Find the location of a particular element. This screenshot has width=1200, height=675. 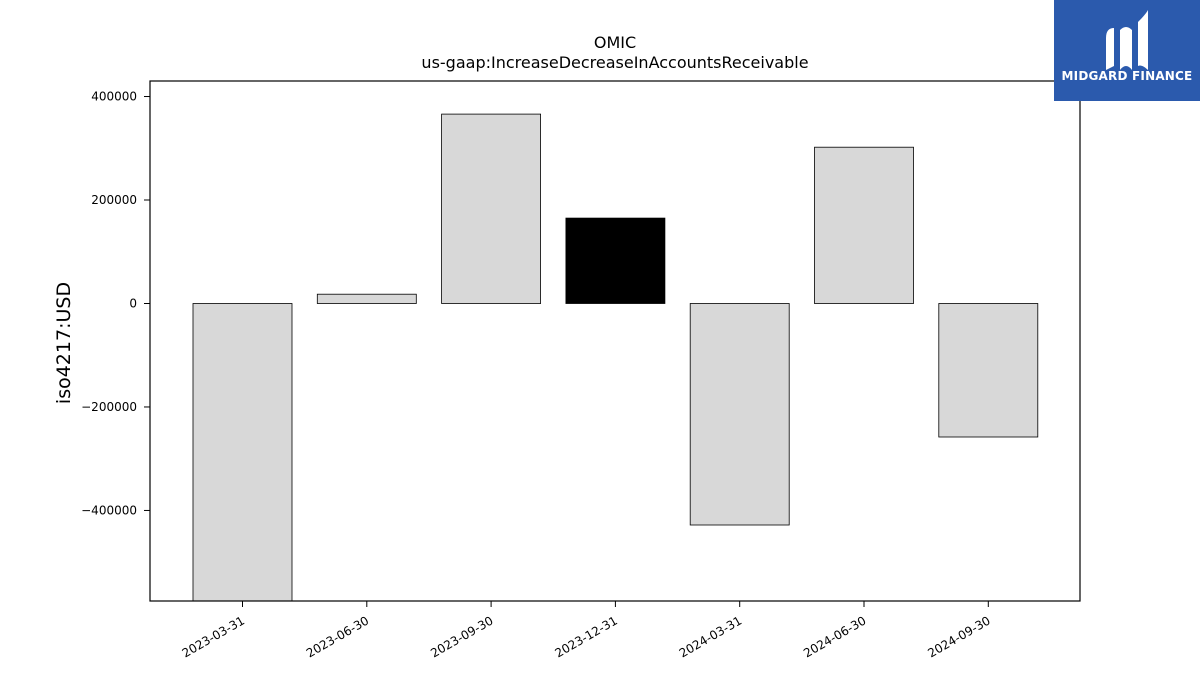

x-tick-label: 2023-12-31 is located at coordinates (585, 636).